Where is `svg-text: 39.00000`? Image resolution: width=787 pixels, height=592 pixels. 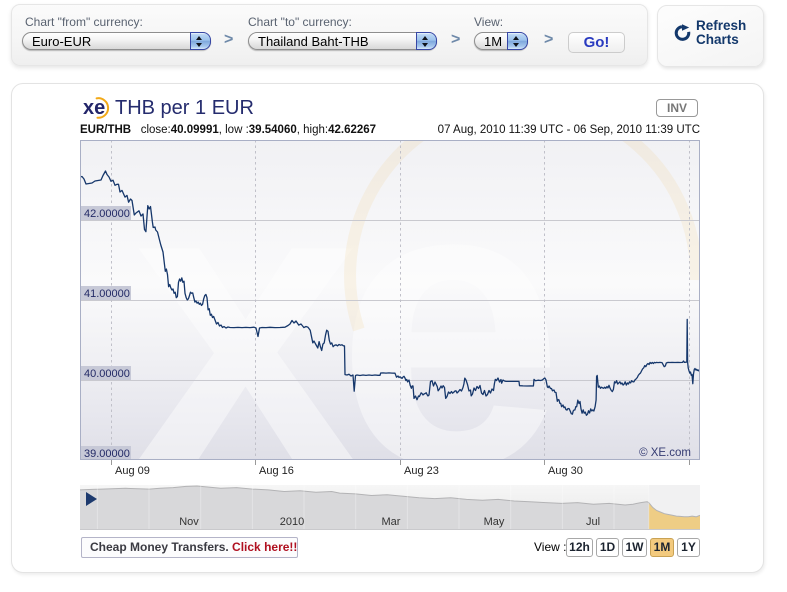 svg-text: 39.00000 is located at coordinates (107, 454).